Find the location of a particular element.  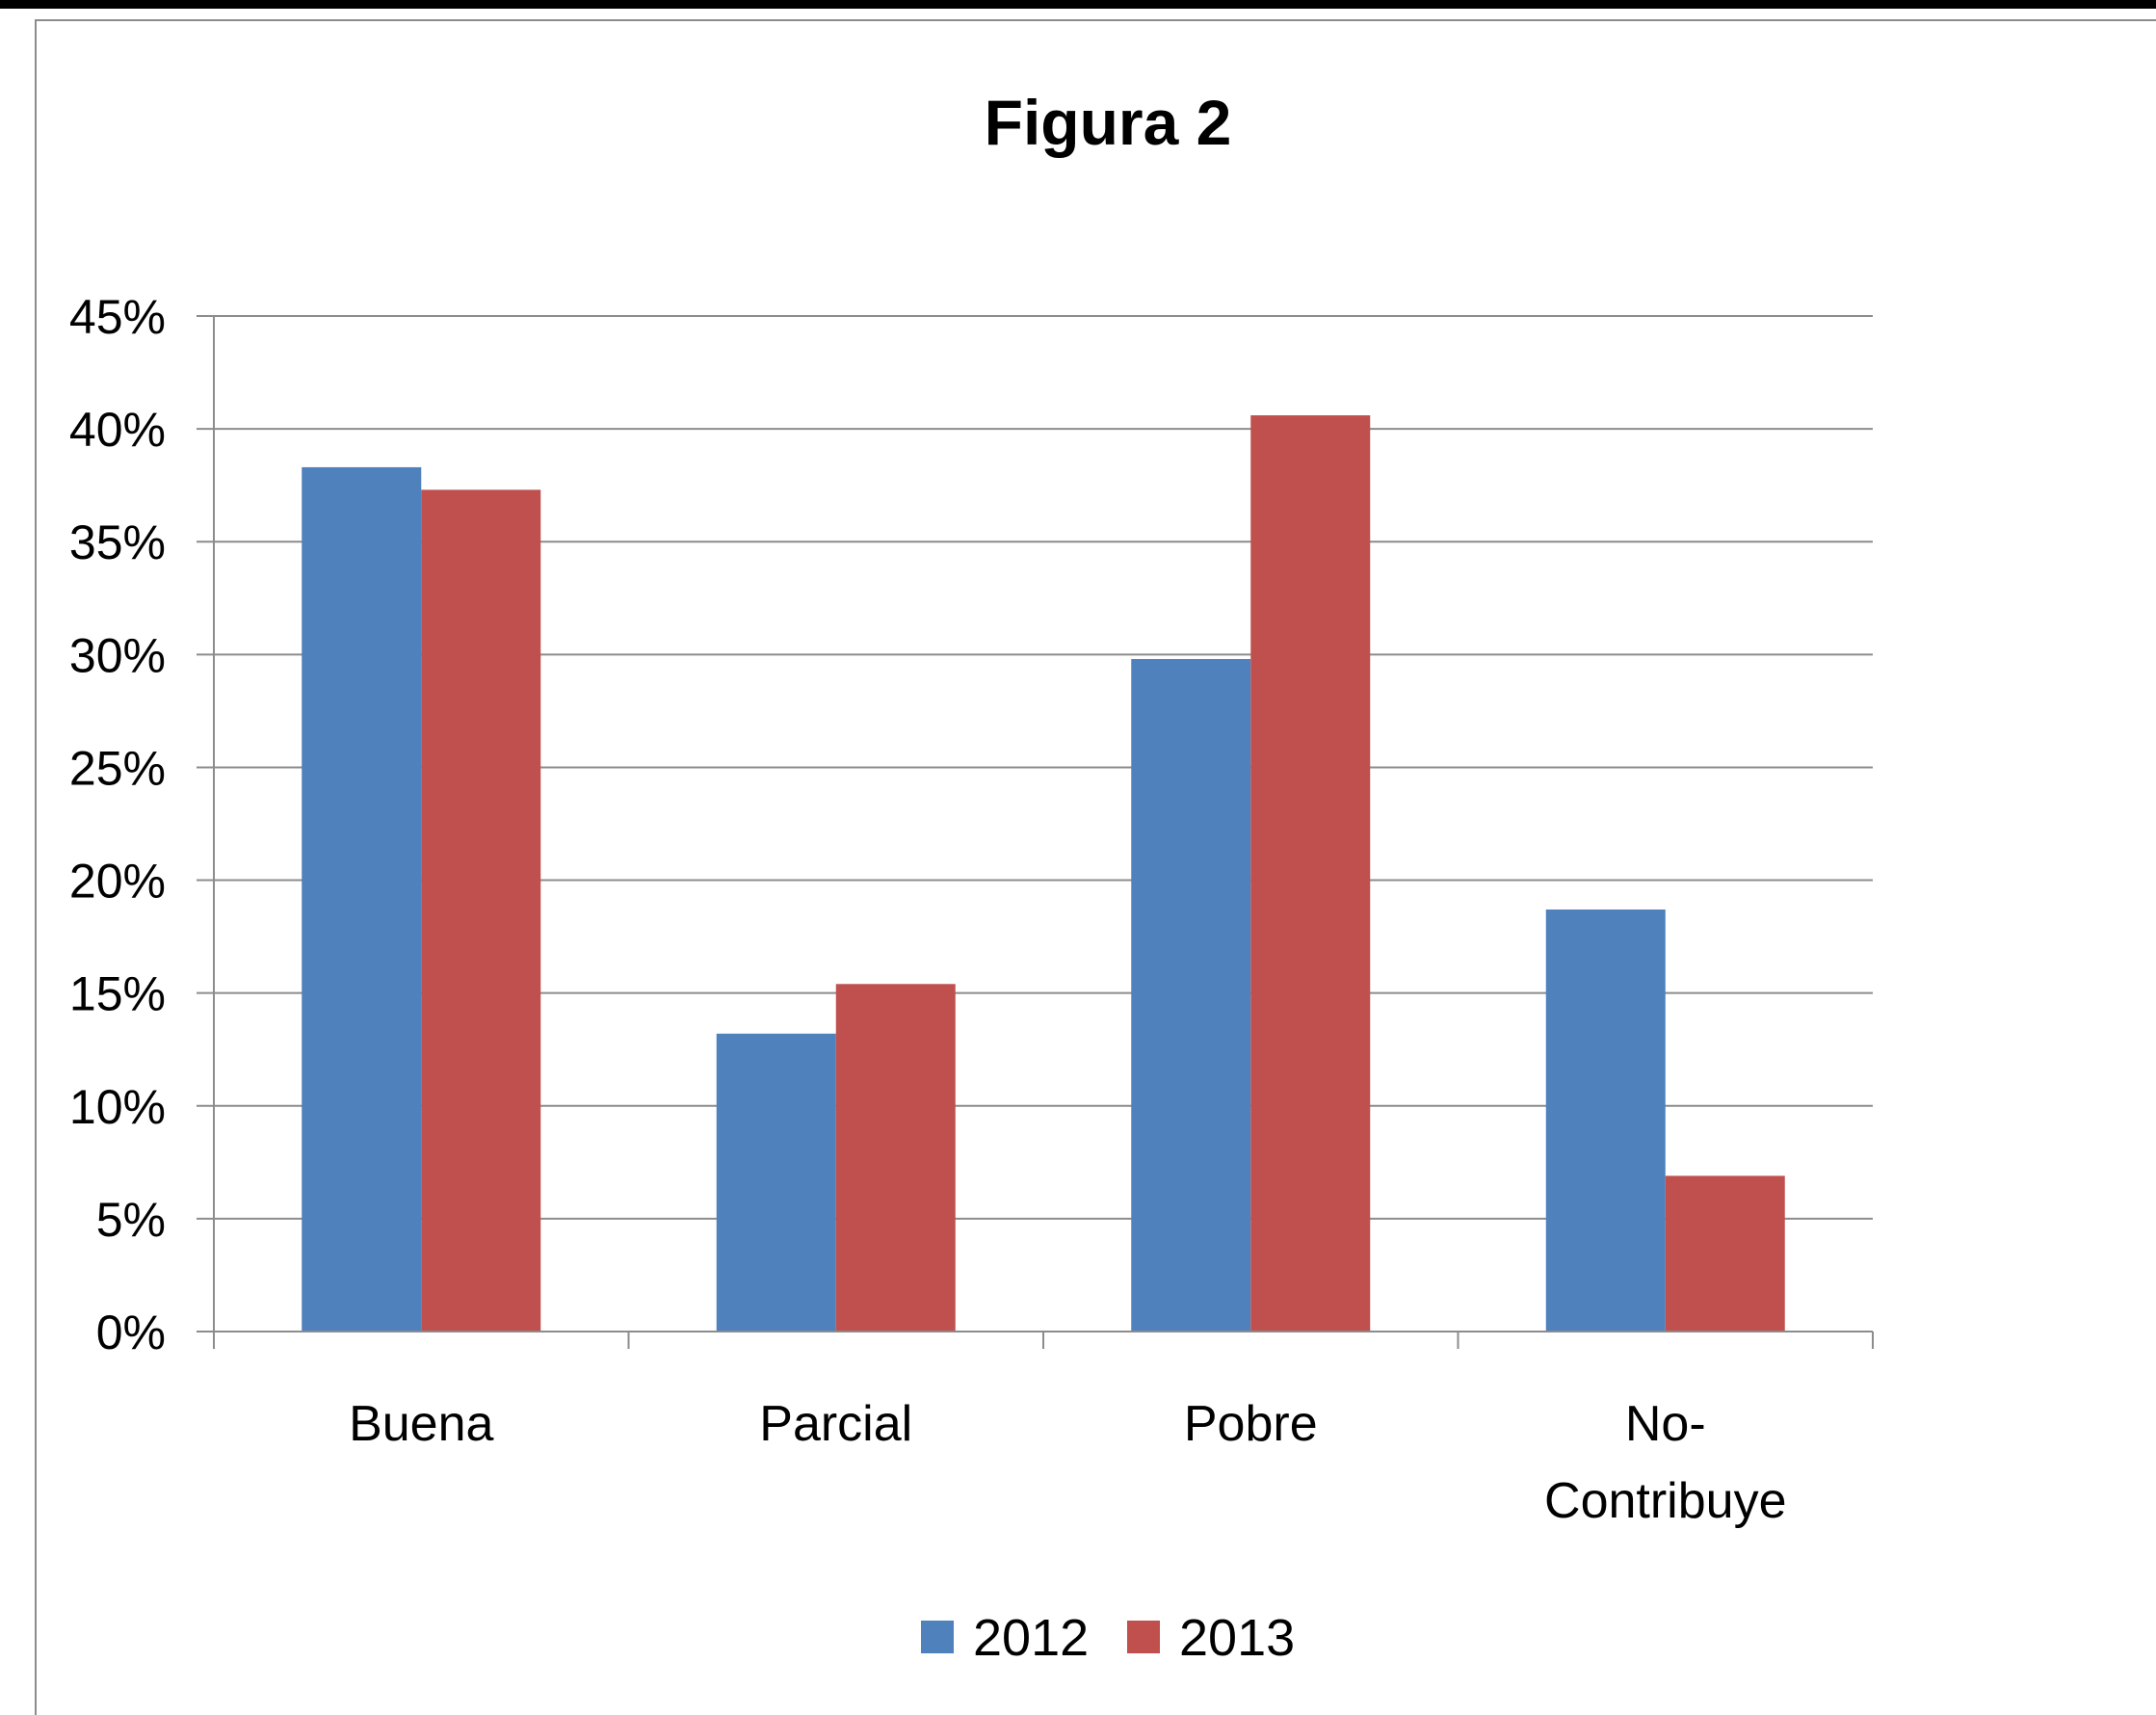

legend-label-2012: 2012 is located at coordinates (1031, 1638).